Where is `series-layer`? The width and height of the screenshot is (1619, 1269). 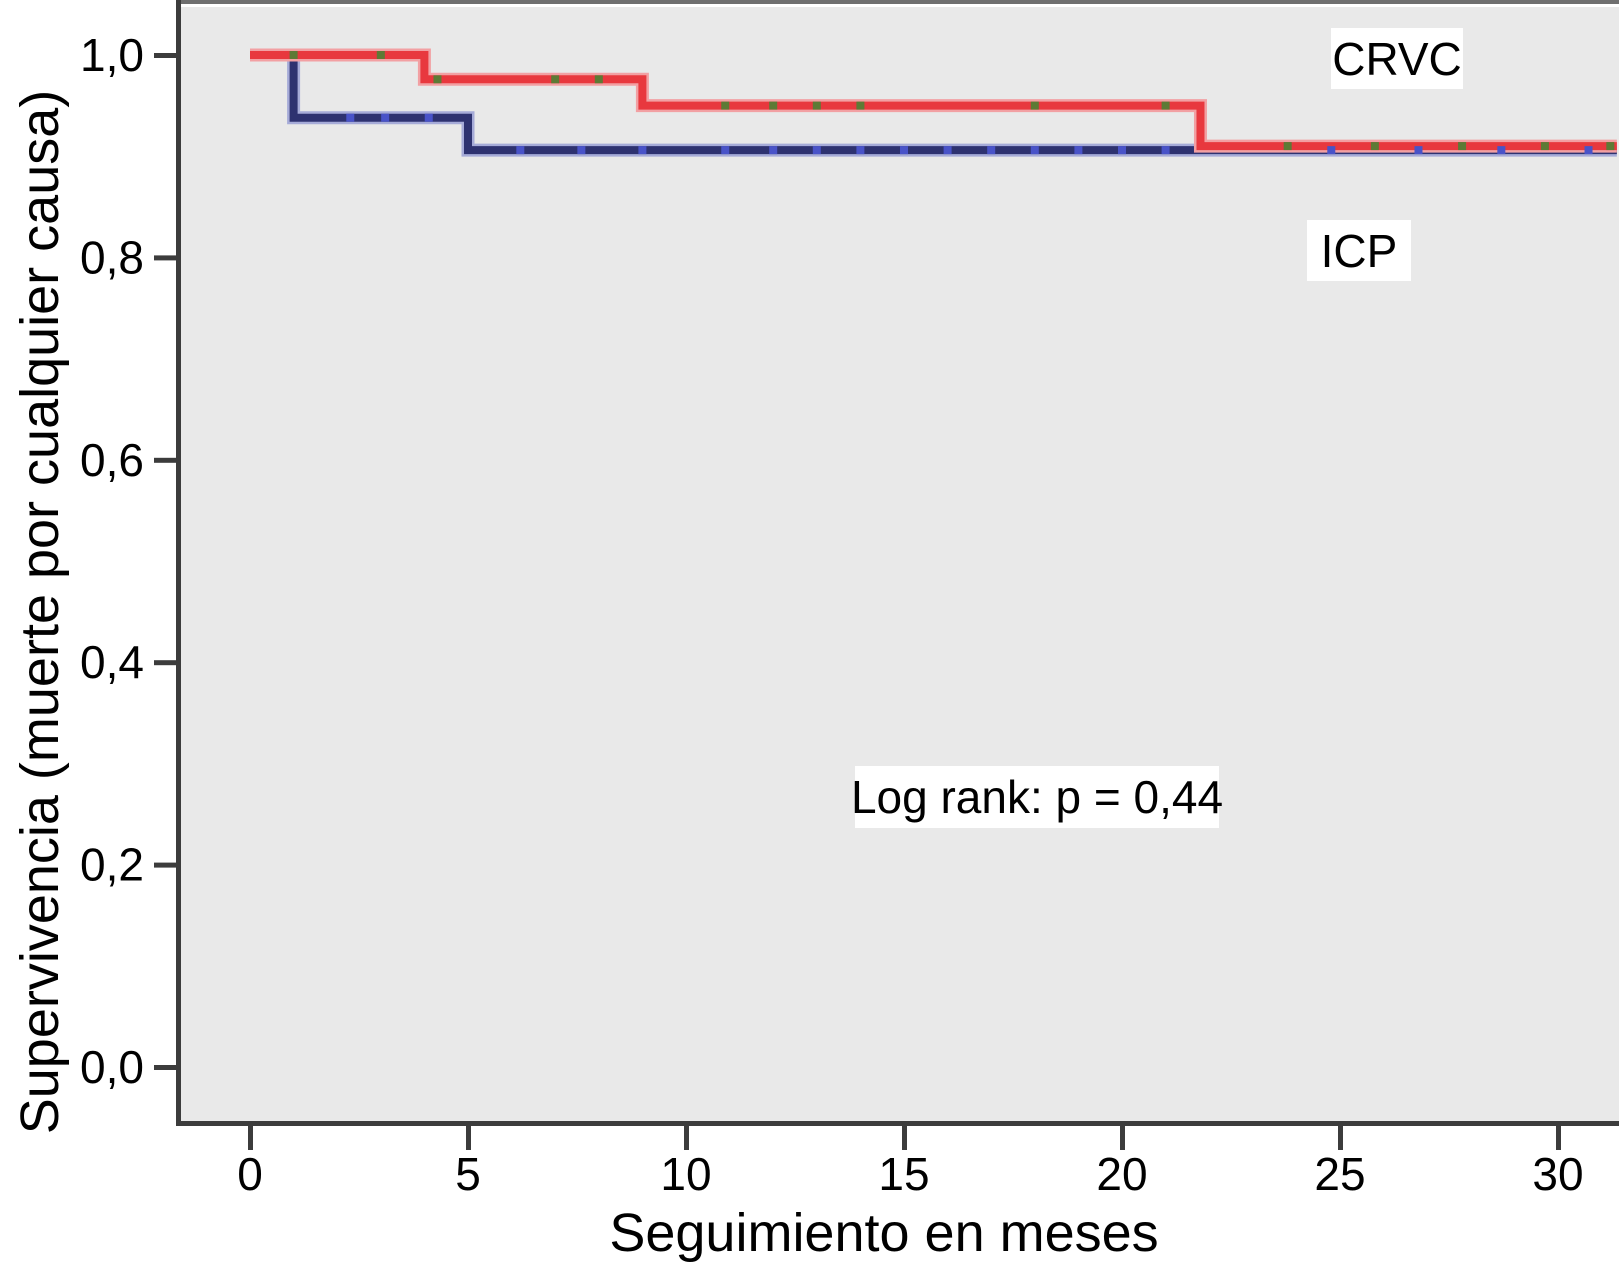
series-layer is located at coordinates (933, 102).